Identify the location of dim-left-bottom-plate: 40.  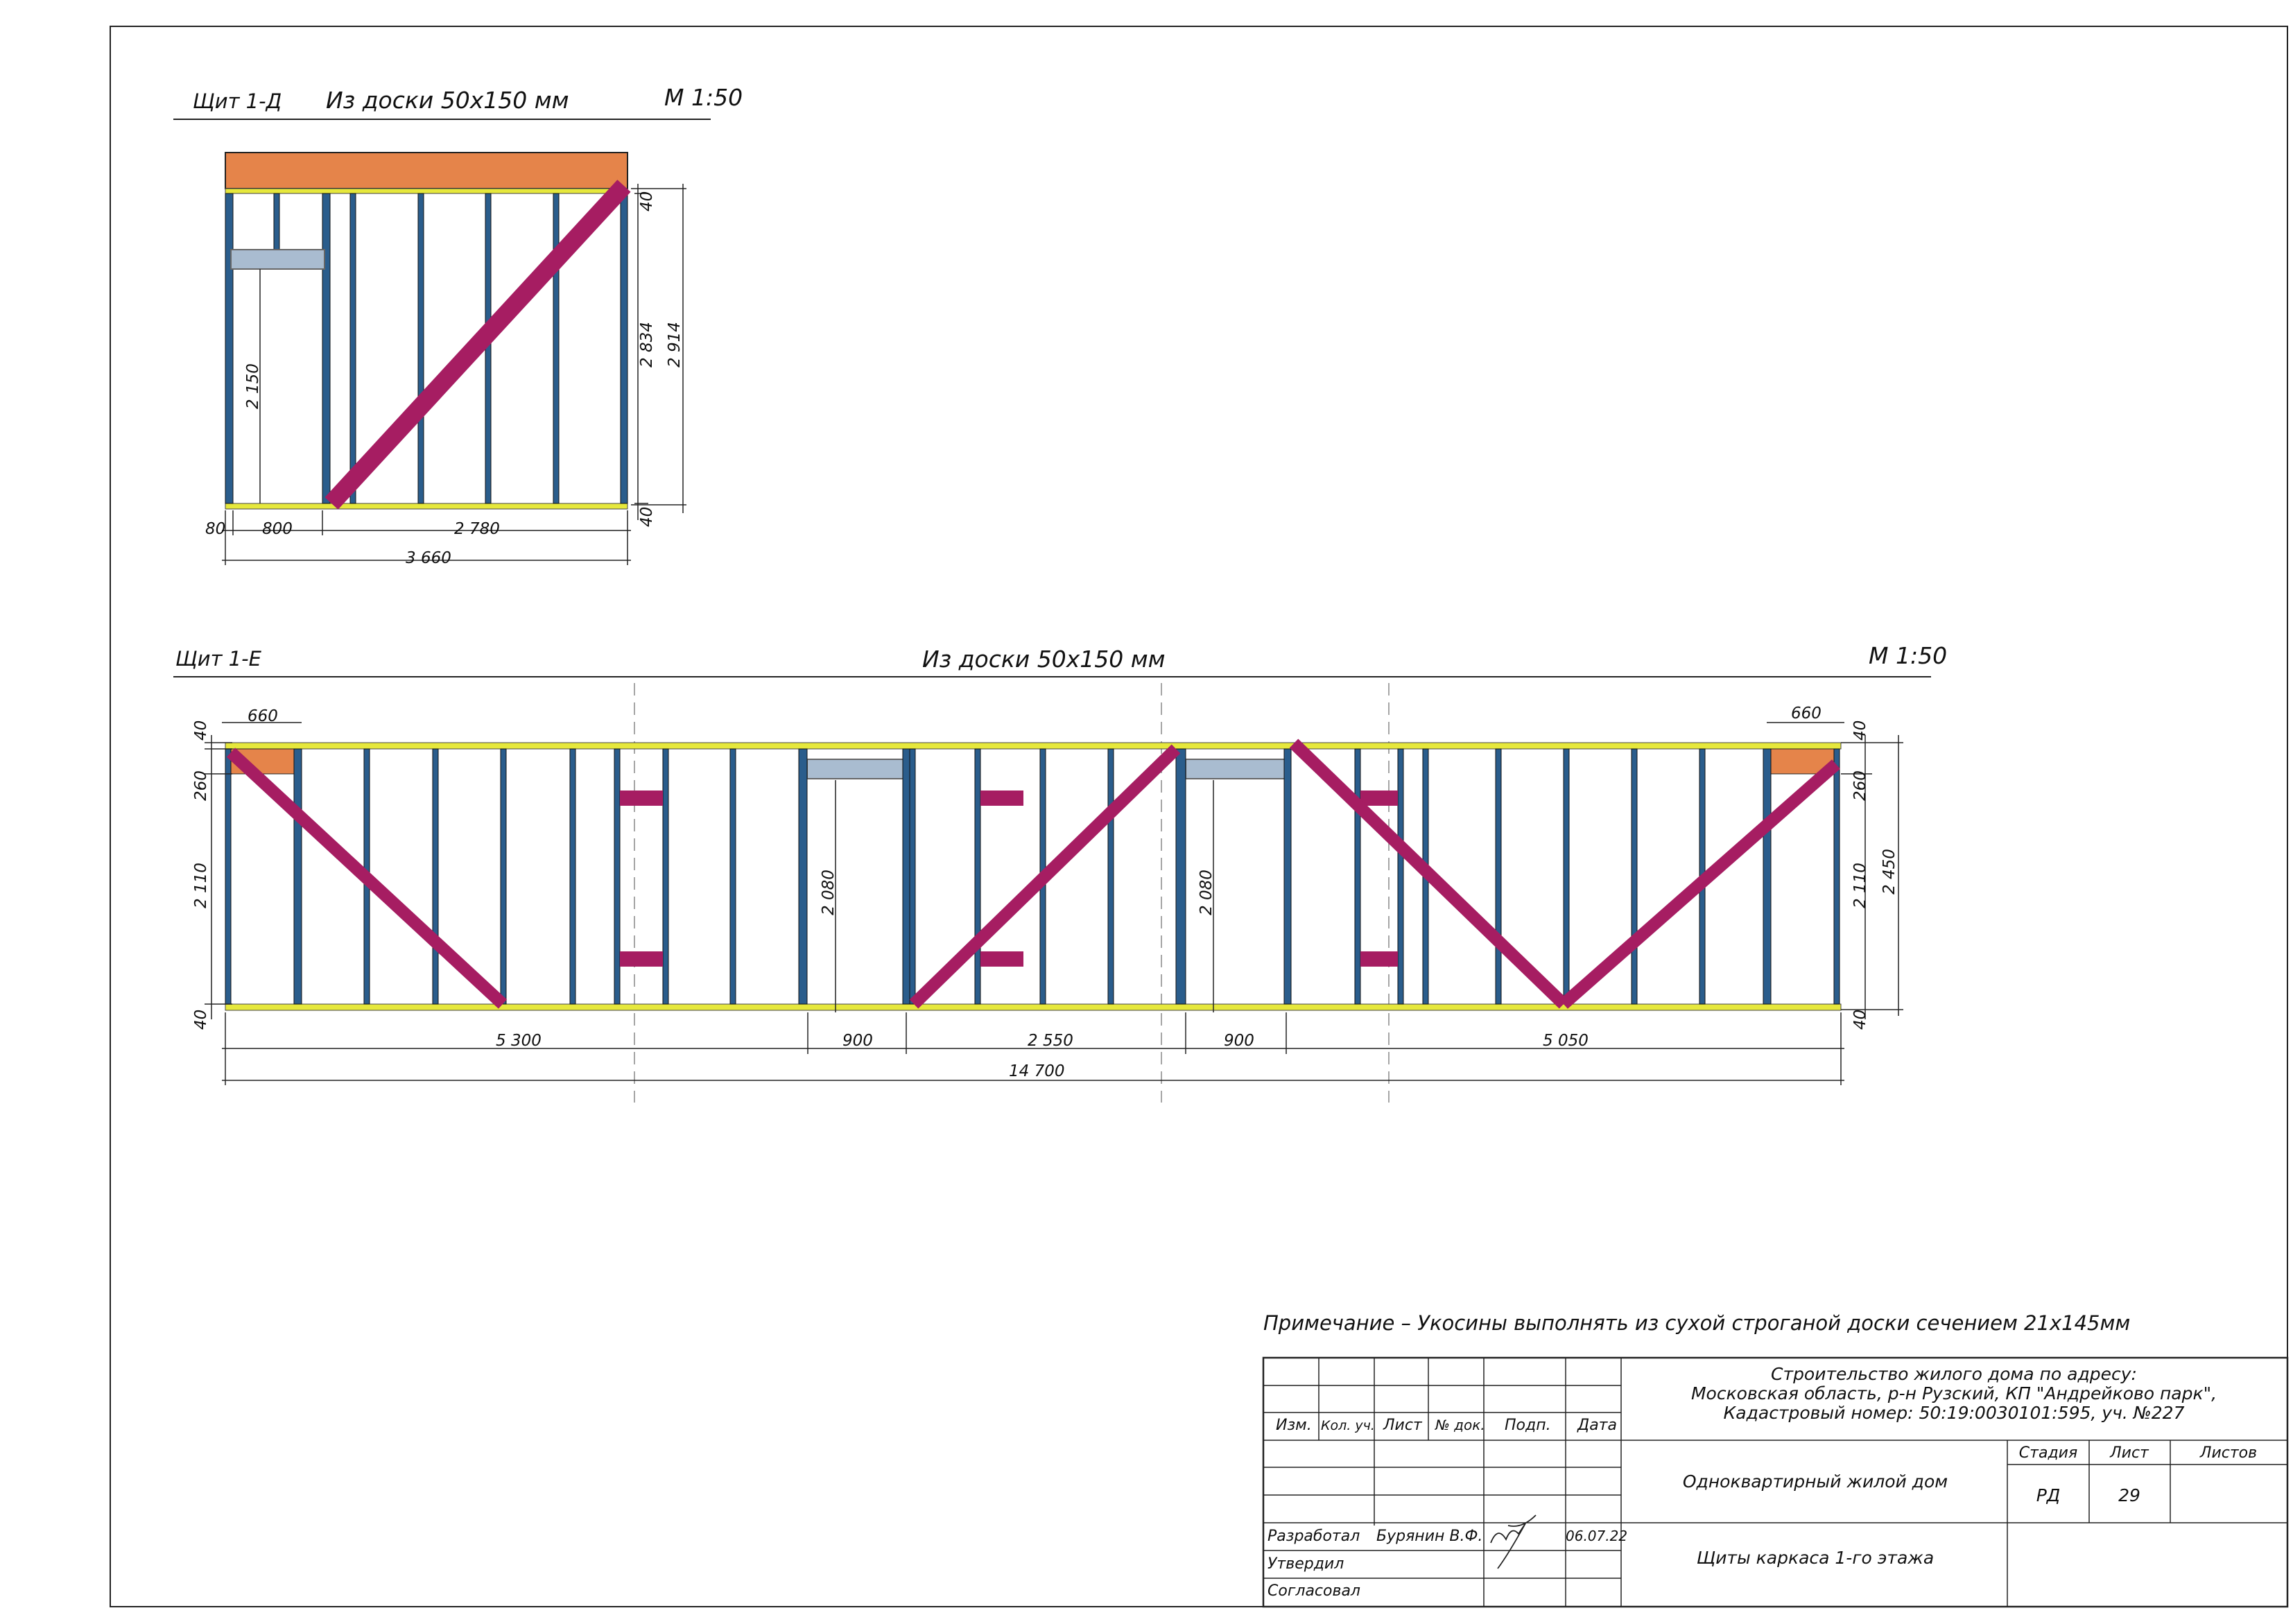
(201, 1020).